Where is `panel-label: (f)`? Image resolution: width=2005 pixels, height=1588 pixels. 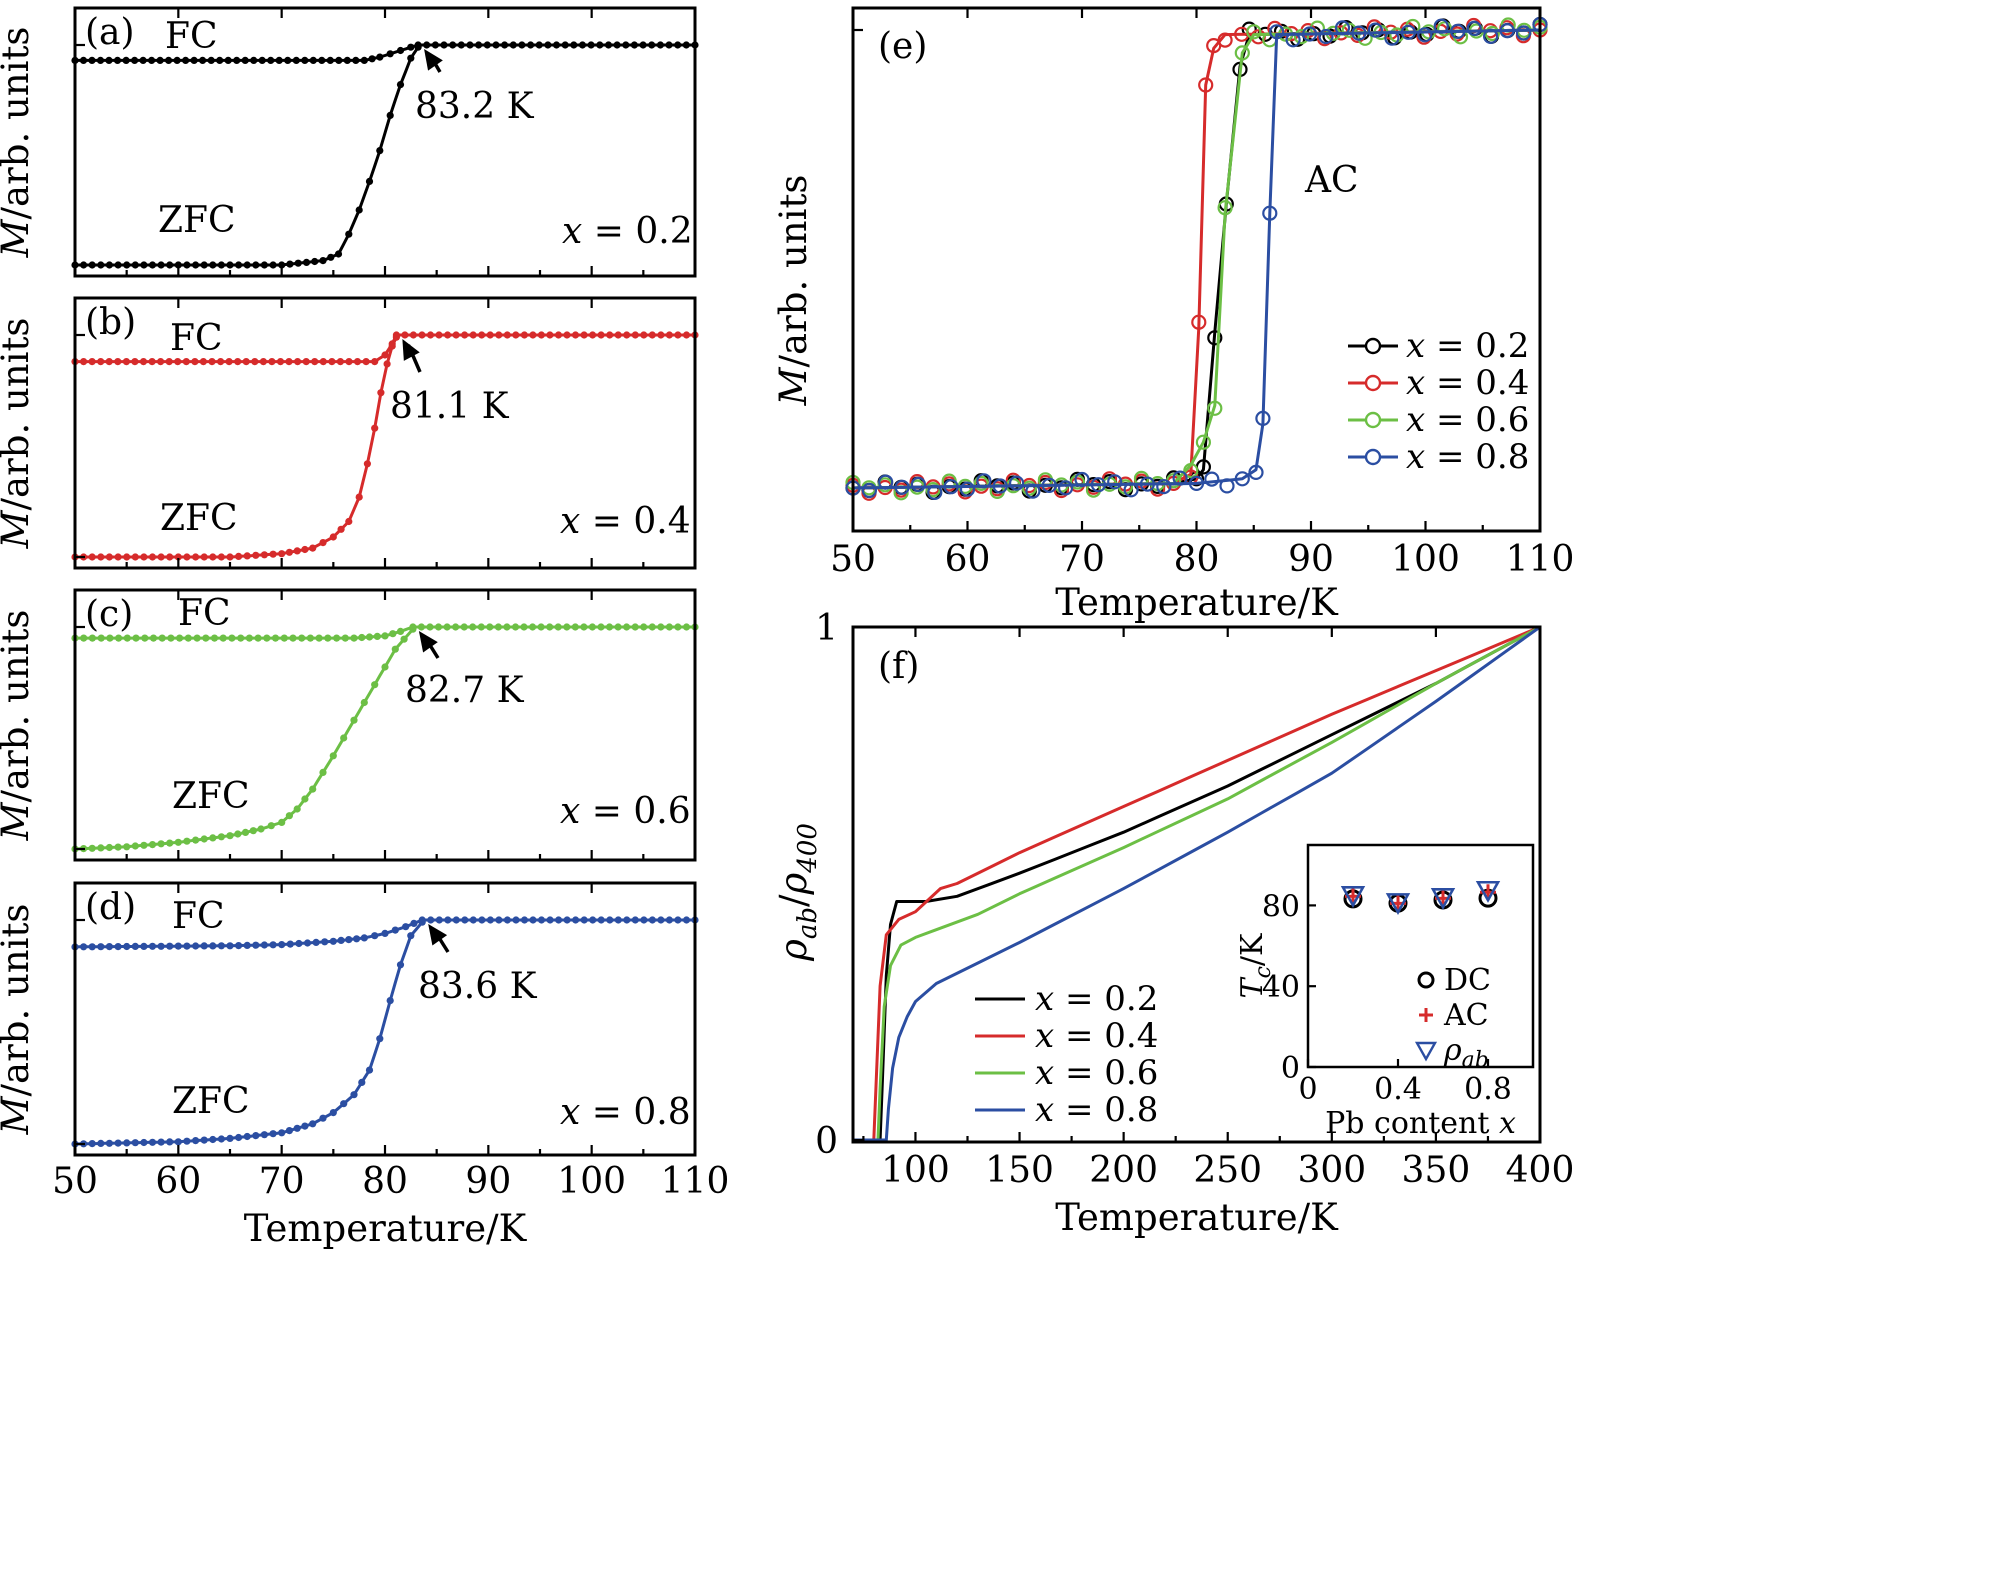 panel-label: (f) is located at coordinates (898, 666).